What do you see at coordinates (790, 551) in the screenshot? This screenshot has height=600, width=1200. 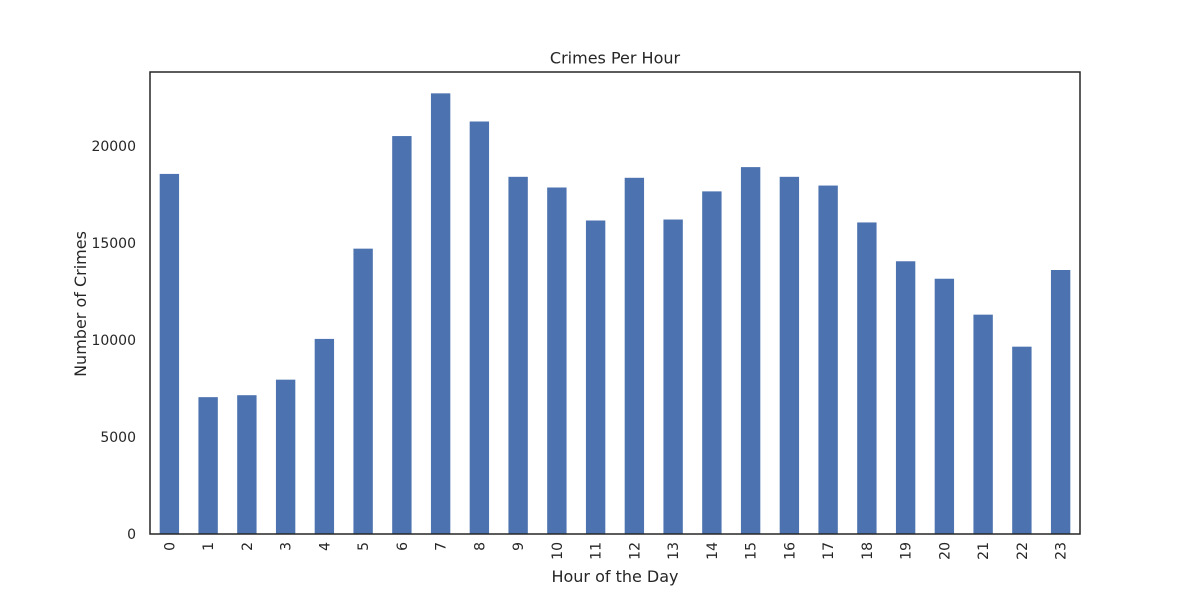 I see `x-tick-label: 16` at bounding box center [790, 551].